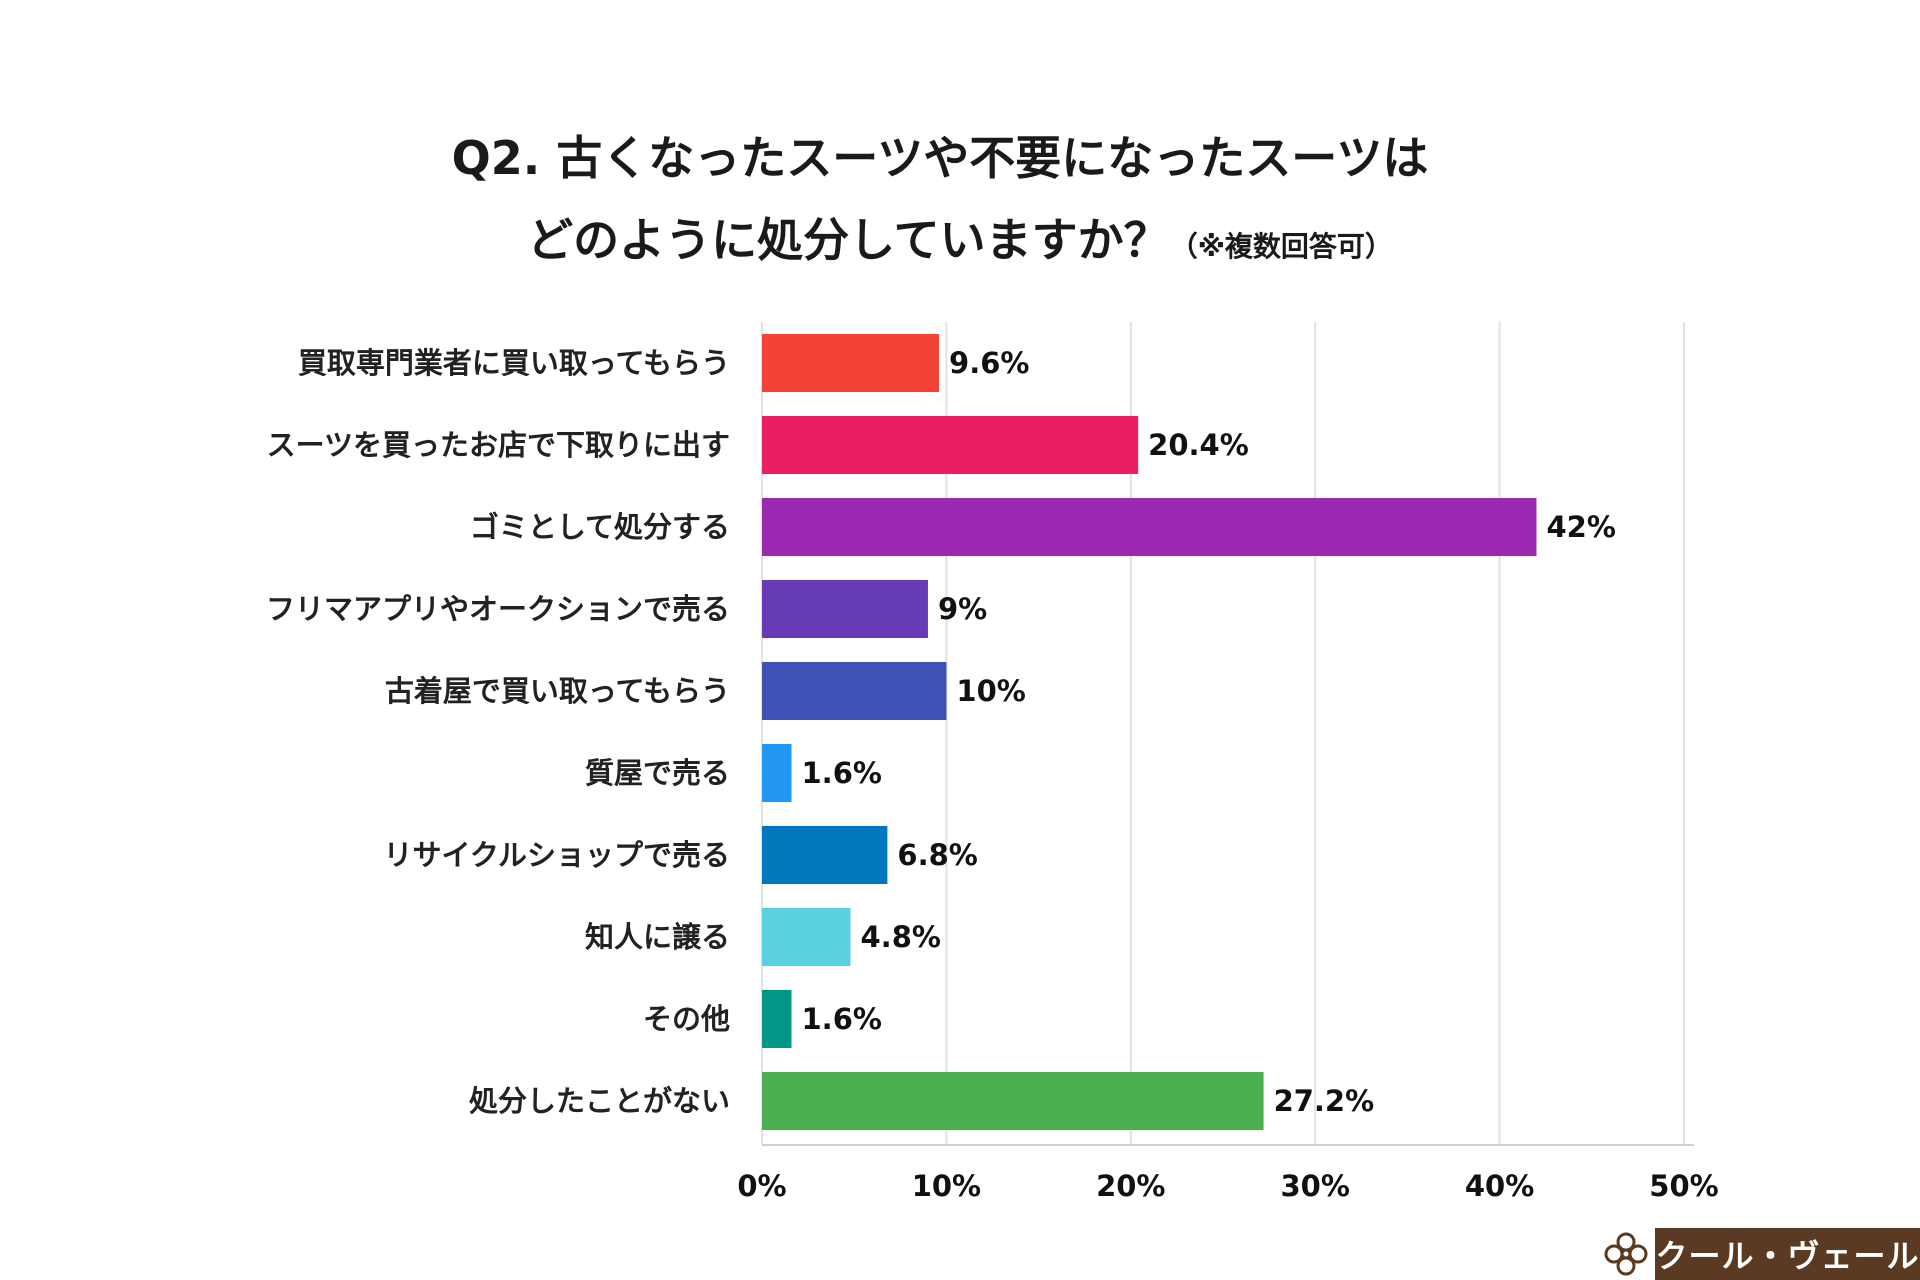 The width and height of the screenshot is (1920, 1280). Describe the element at coordinates (937, 855) in the screenshot. I see `value-label: 6.8%` at that location.